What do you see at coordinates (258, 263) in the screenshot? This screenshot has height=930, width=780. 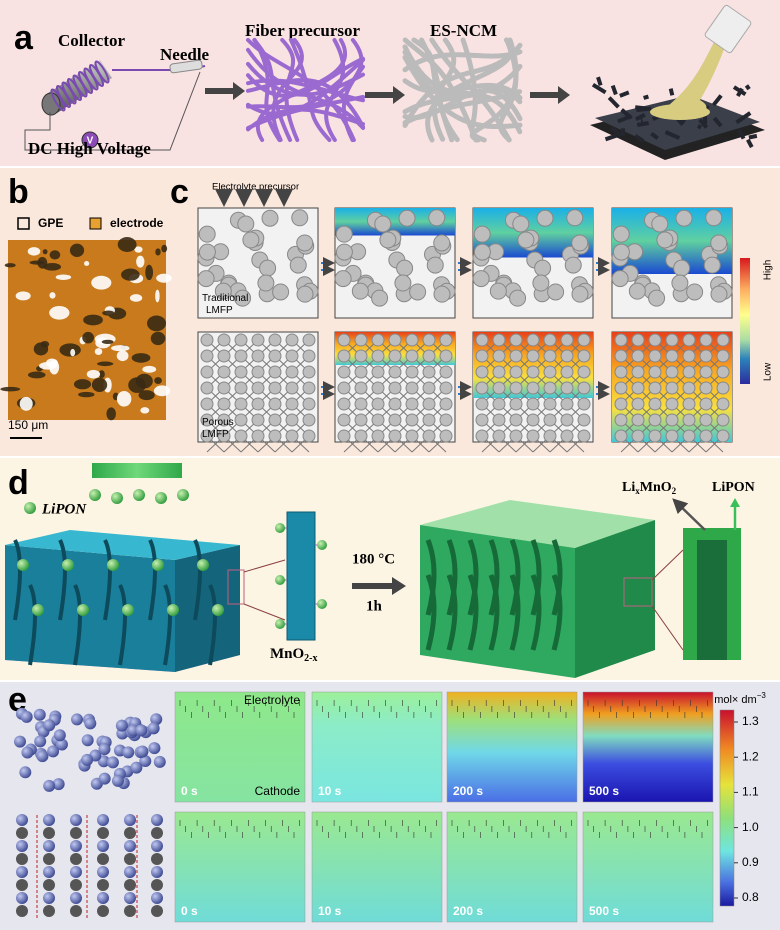 I see `diffusion-box` at bounding box center [258, 263].